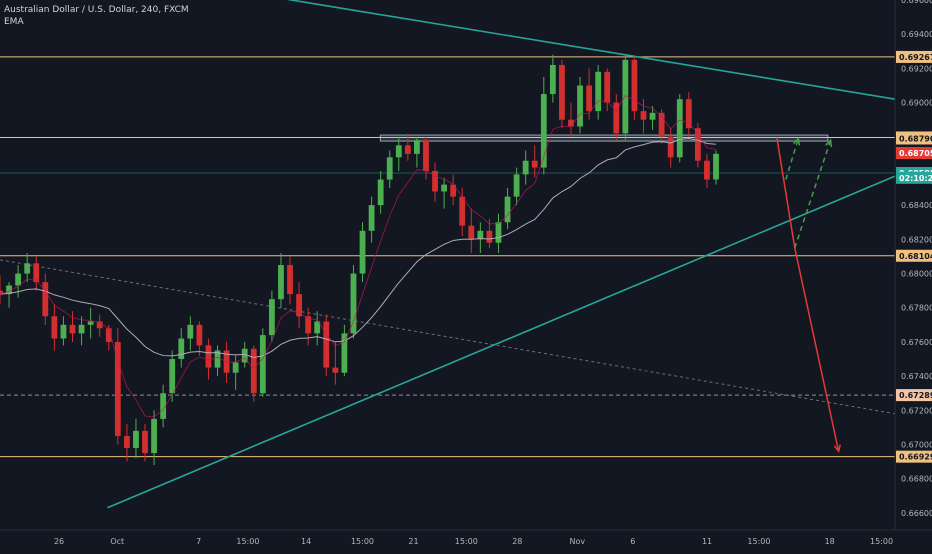  I want to click on price-label-level: 0.66929, so click(915, 457).